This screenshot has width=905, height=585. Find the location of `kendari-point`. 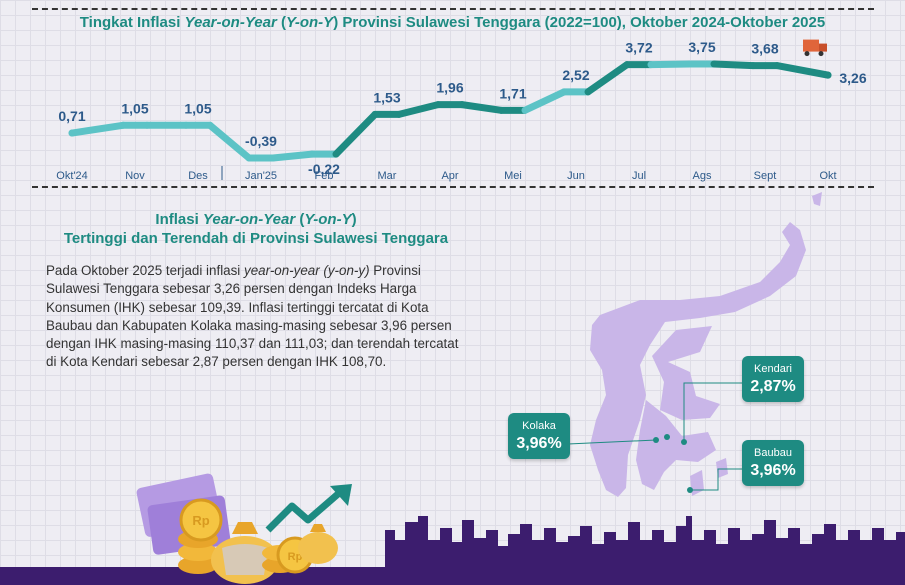

kendari-point is located at coordinates (684, 442).